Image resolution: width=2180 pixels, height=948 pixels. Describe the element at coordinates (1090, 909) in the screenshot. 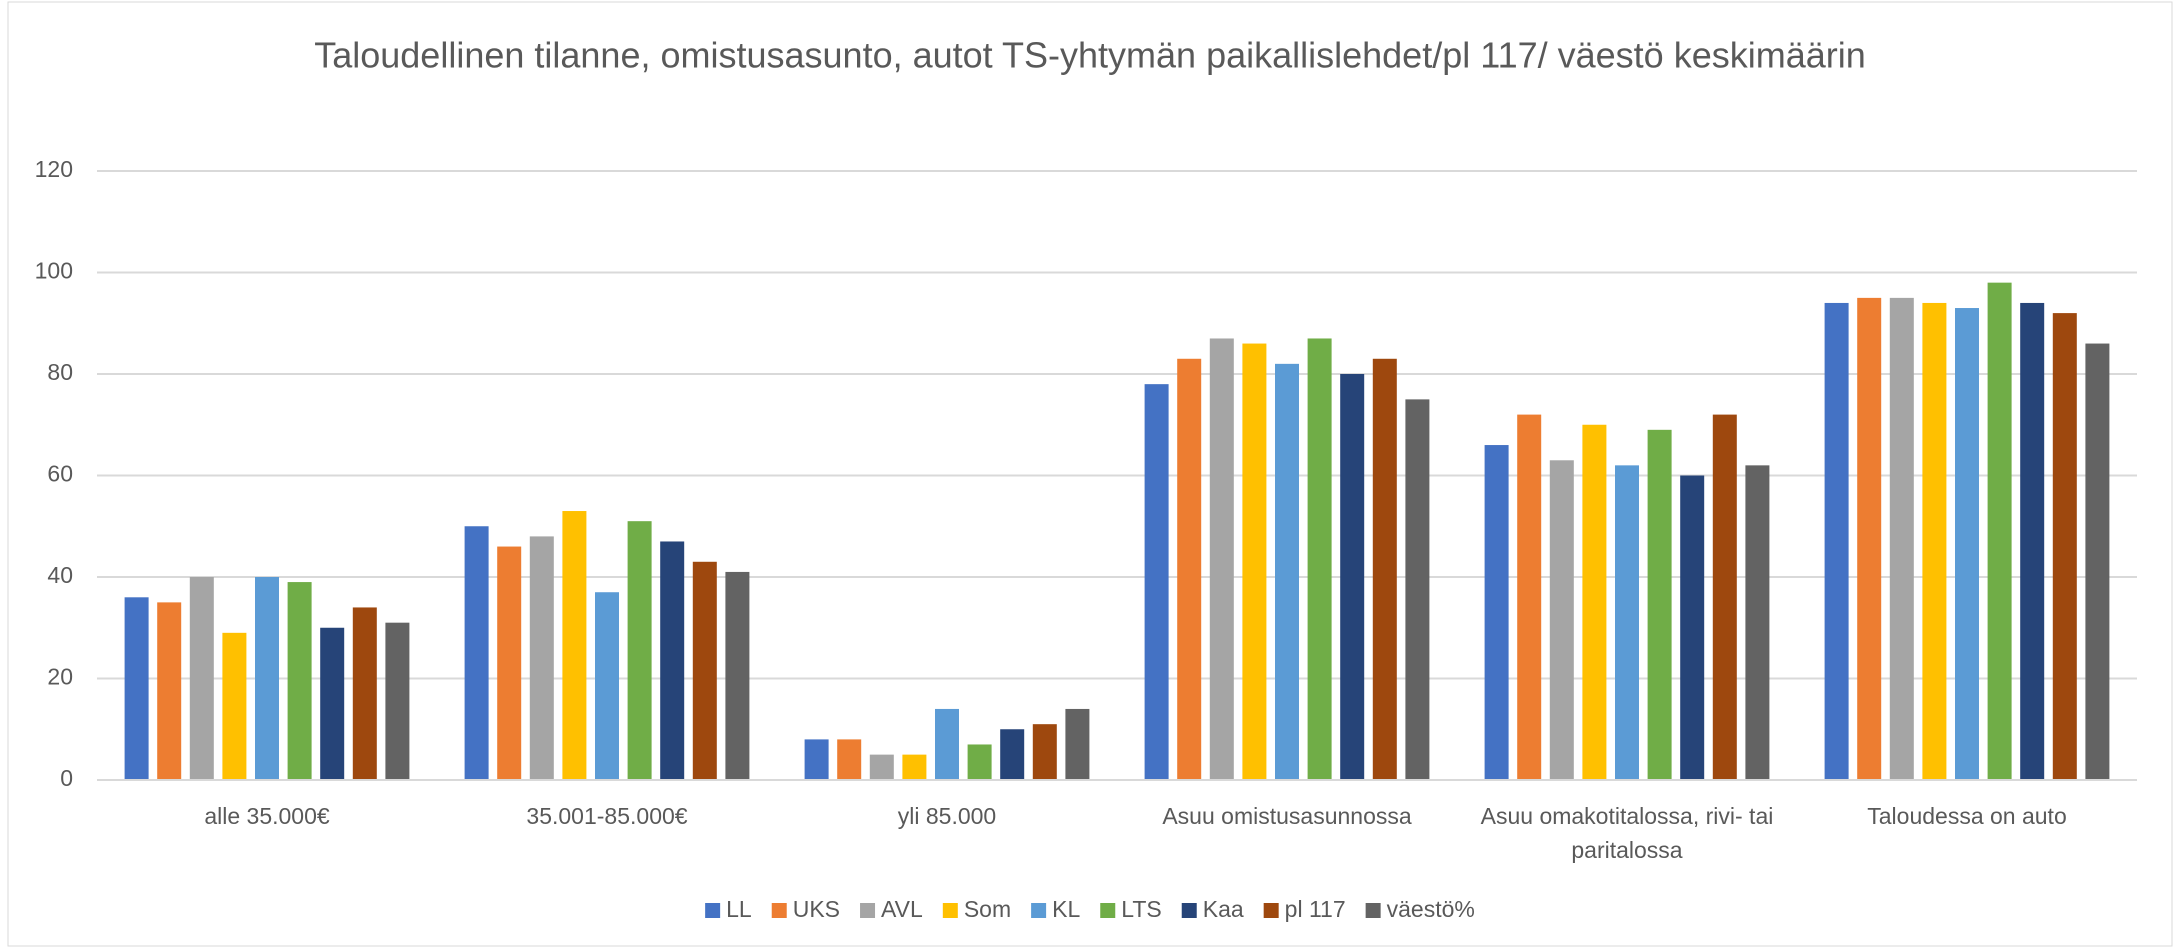

I see `legend: LL UKS AVL Som KL LTS Kaa pl 117 väestö%` at that location.